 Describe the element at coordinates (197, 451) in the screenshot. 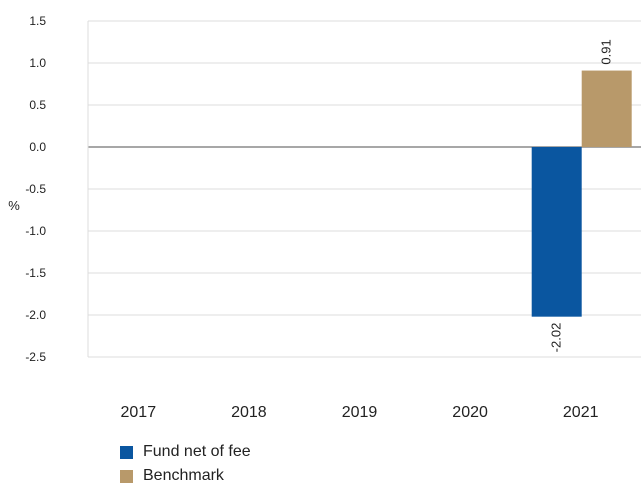

I see `legend-label-fund: Fund net of fee` at that location.